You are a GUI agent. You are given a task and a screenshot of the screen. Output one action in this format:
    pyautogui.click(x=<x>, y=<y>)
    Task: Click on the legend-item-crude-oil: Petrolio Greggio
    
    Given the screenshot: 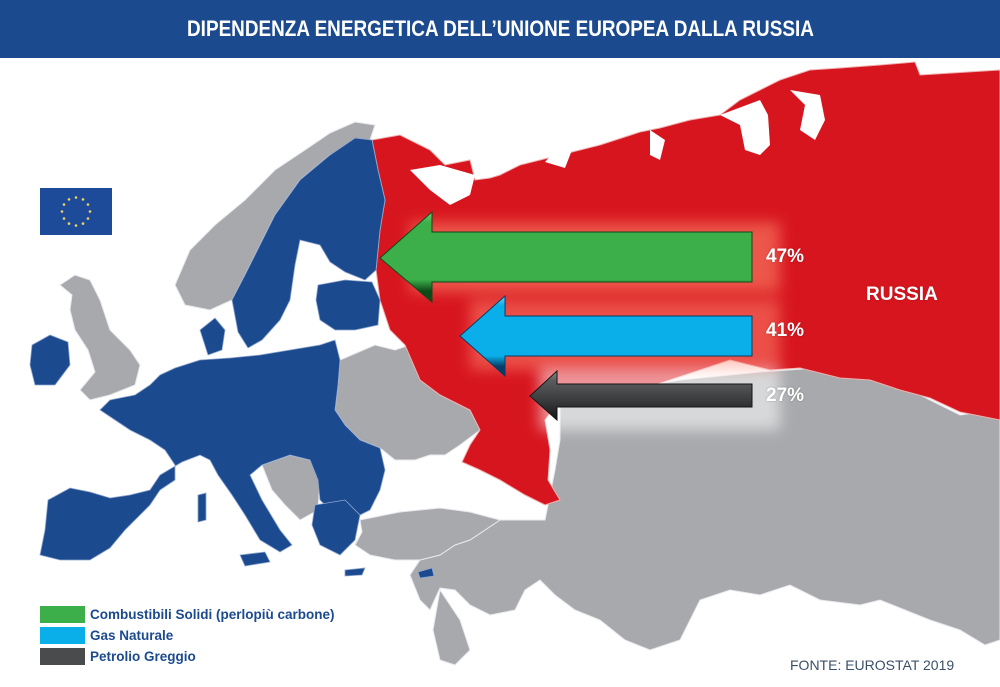 What is the action you would take?
    pyautogui.click(x=187, y=656)
    